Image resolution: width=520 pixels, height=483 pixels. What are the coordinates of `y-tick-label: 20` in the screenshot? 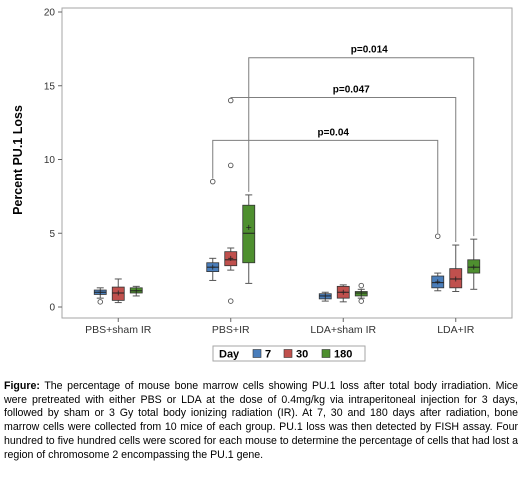 It's located at (50, 13).